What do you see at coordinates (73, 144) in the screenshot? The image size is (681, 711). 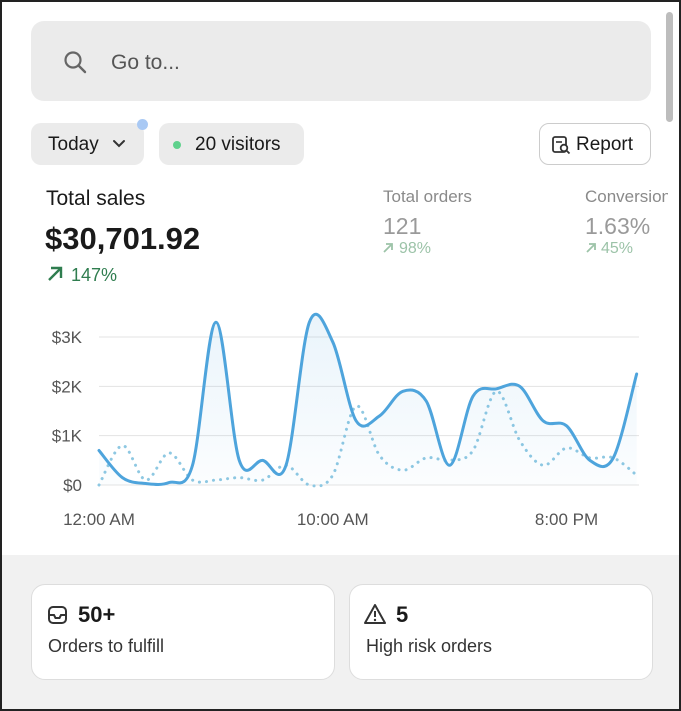 I see `date-label: Today` at bounding box center [73, 144].